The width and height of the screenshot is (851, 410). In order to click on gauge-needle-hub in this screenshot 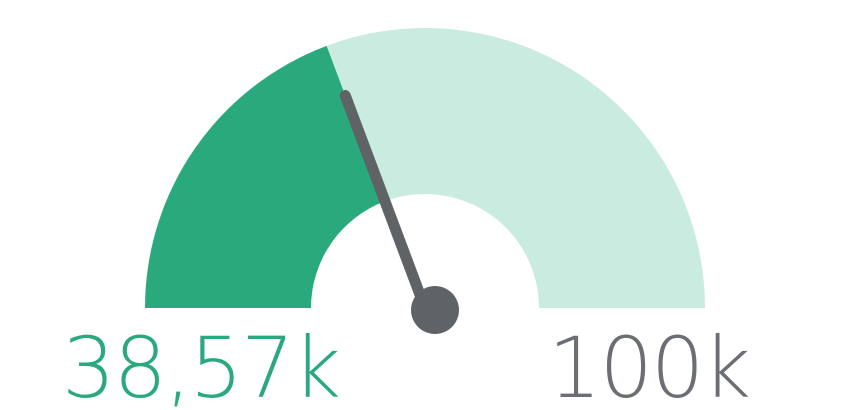, I will do `click(435, 310)`.